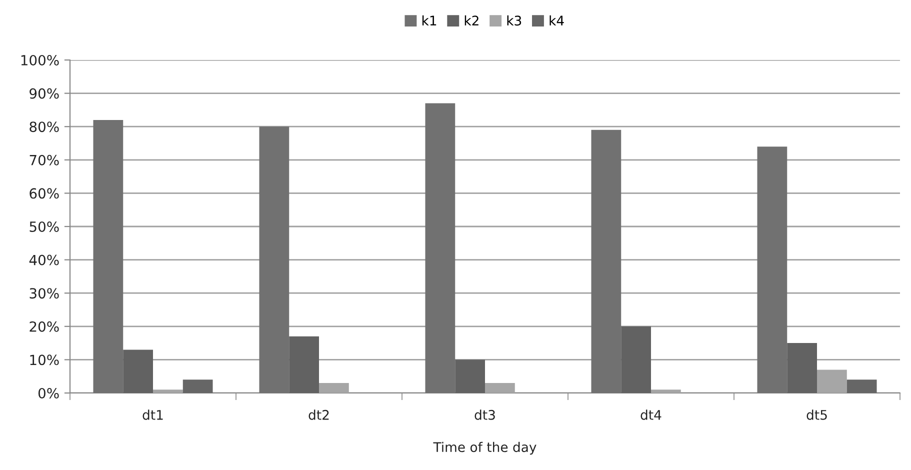  I want to click on y-tick-label: 90%, so click(44, 93).